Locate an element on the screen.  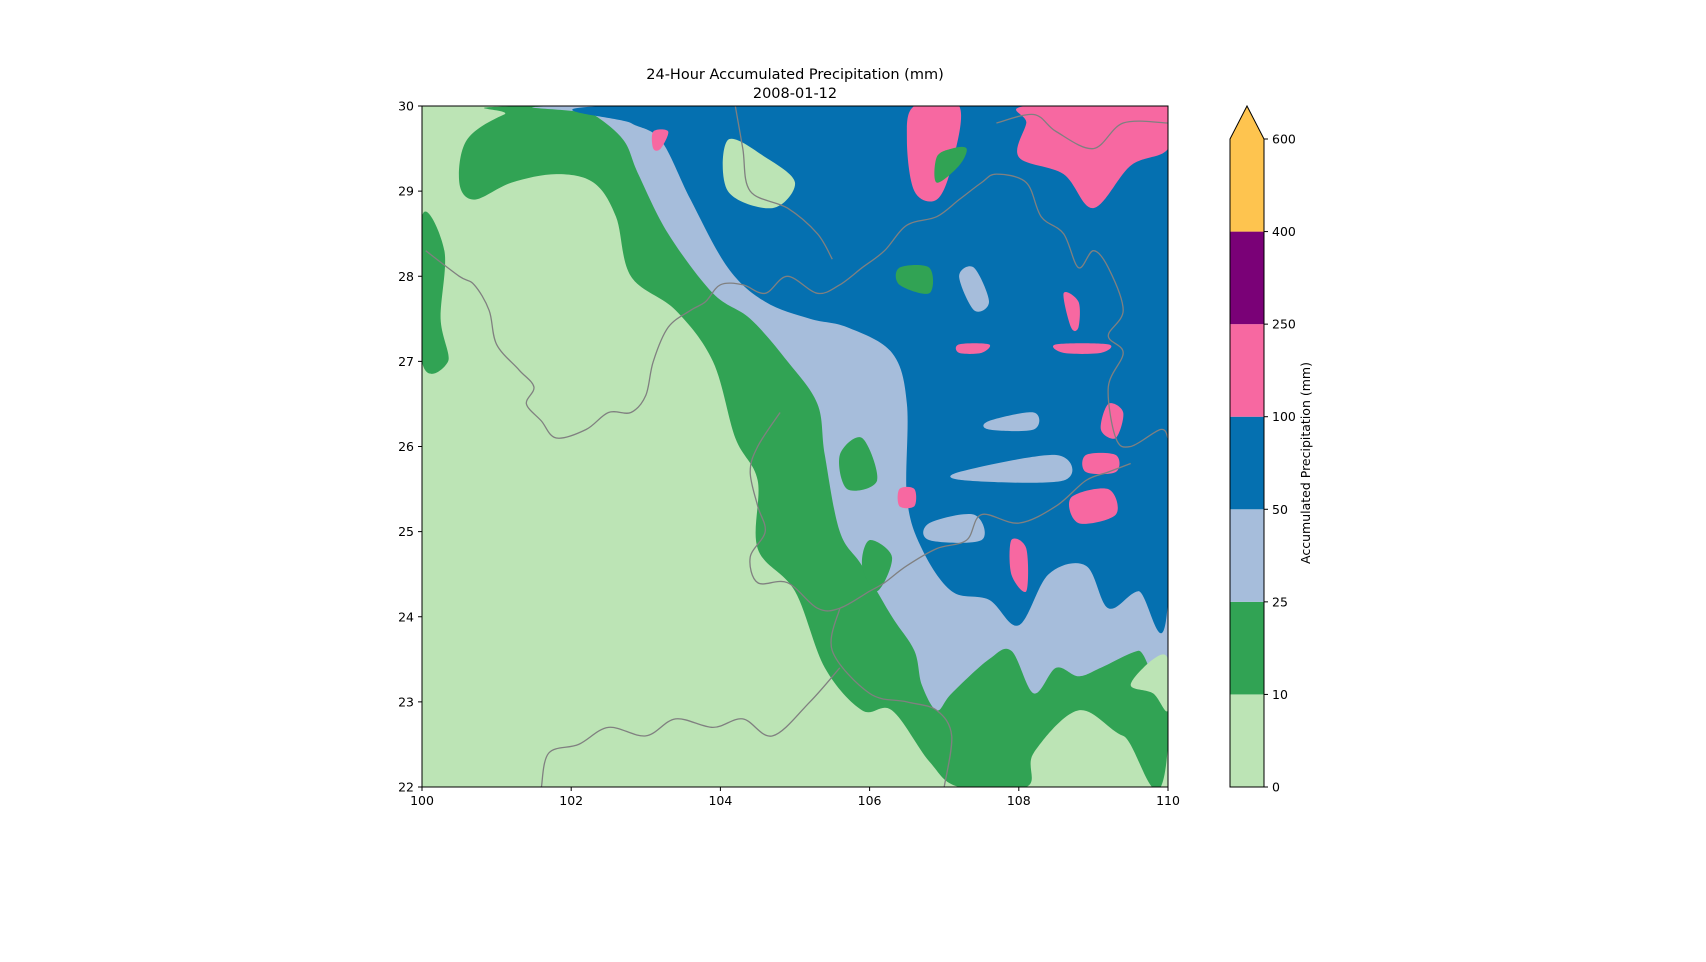
y-tick-label: 26 is located at coordinates (406, 446).